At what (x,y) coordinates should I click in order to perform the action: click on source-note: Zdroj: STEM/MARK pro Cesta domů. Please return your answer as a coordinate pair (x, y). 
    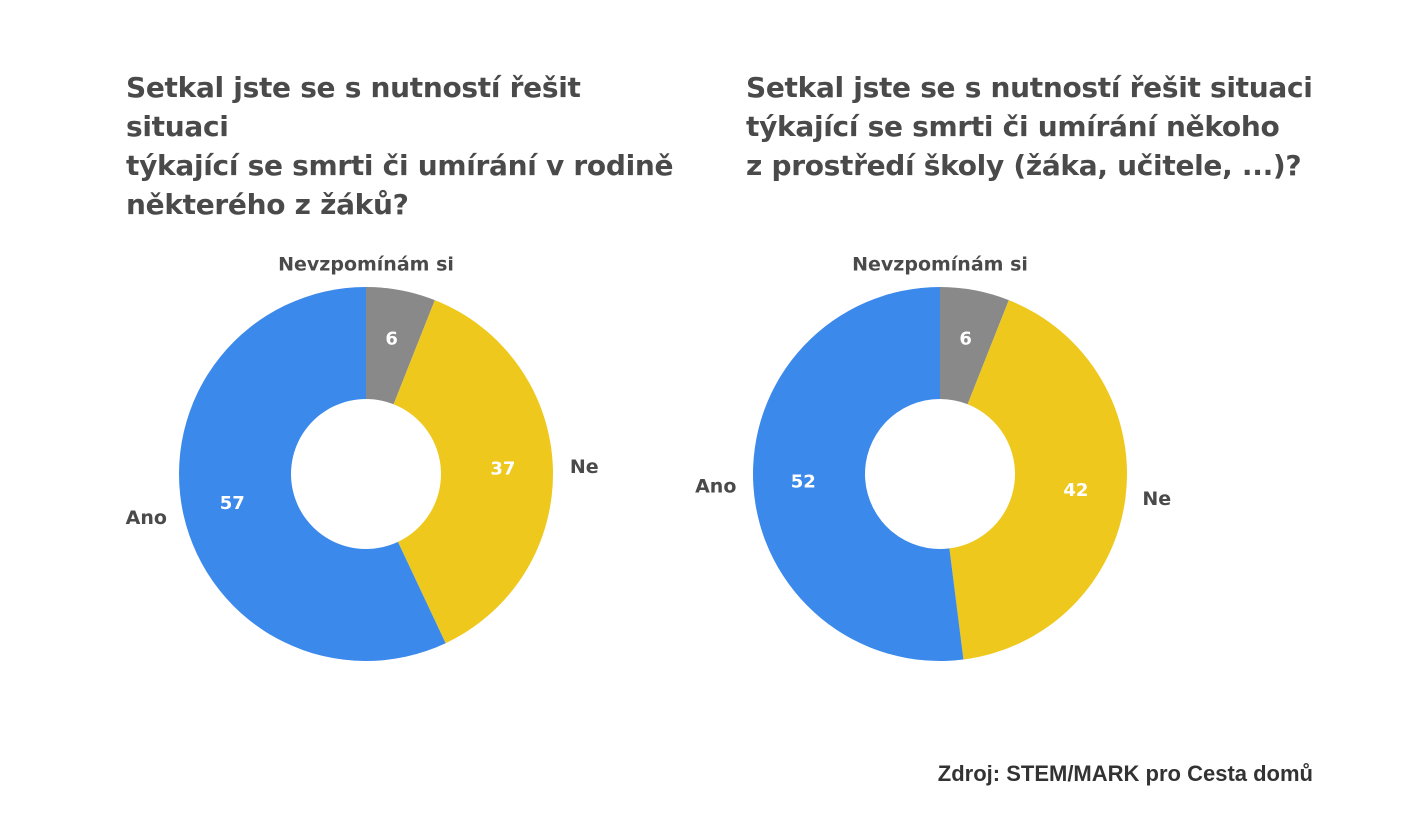
    Looking at the image, I should click on (1125, 773).